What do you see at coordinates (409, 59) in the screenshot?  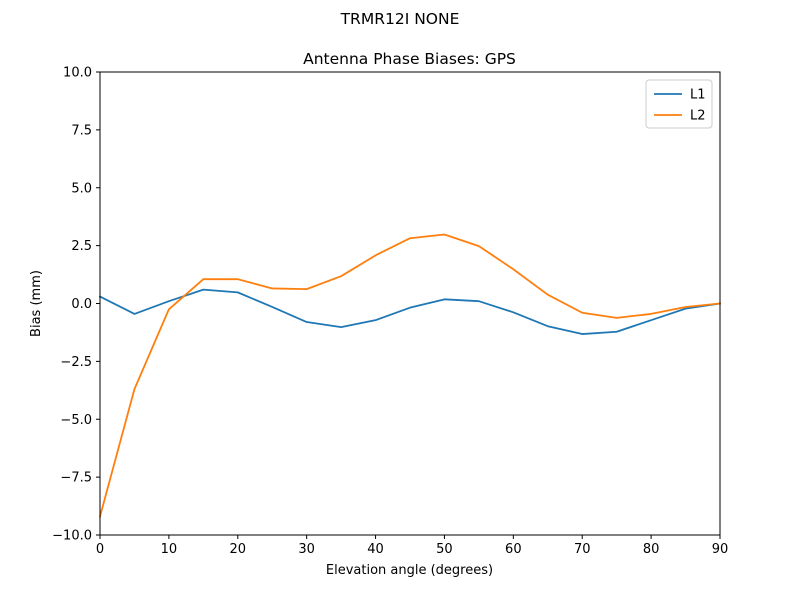 I see `chart-title: Antenna Phase Biases: GPS` at bounding box center [409, 59].